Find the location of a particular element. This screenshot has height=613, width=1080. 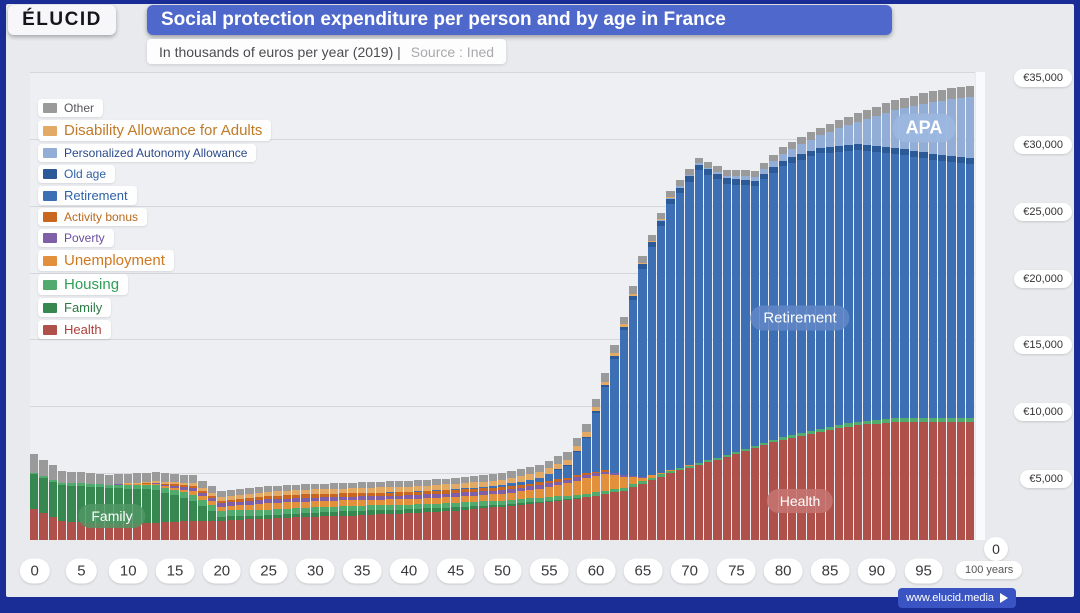

x-axis-label: 40 is located at coordinates (409, 571).